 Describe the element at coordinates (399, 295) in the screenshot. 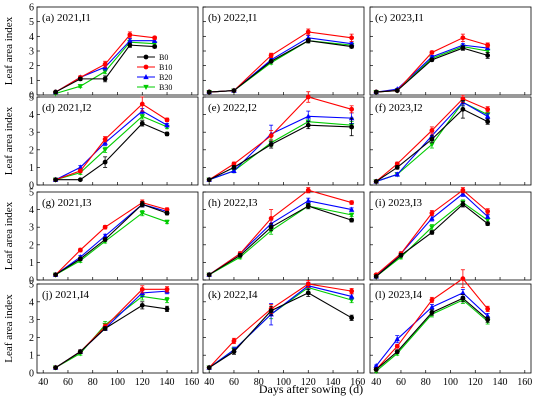

I see `panel-title: (l) 2023,I4` at that location.